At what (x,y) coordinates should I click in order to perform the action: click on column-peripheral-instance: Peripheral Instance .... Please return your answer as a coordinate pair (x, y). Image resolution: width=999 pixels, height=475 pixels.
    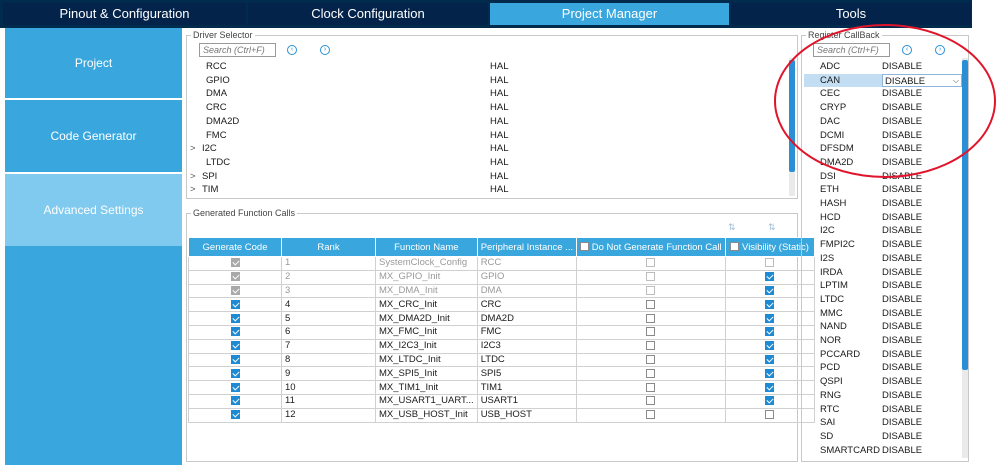
    Looking at the image, I should click on (527, 247).